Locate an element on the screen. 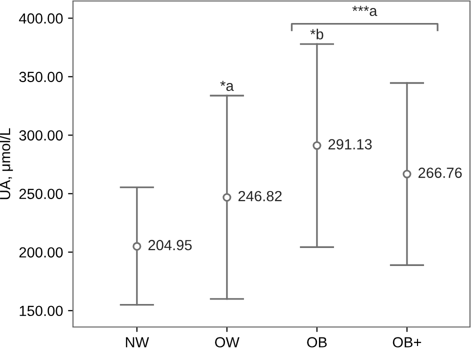 The image size is (474, 356). x-tick-label: OB is located at coordinates (317, 342).